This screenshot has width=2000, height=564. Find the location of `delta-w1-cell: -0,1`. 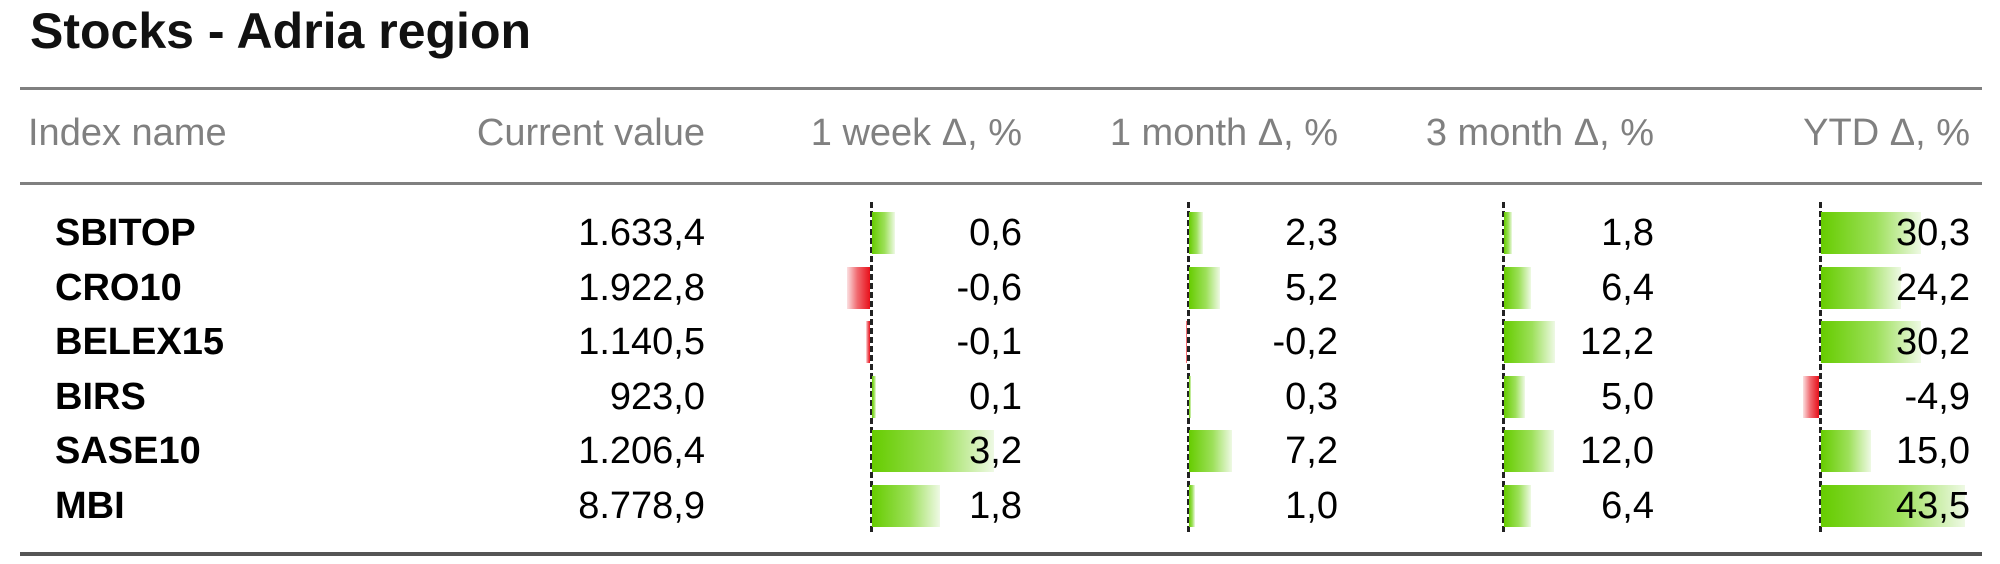

delta-w1-cell: -0,1 is located at coordinates (989, 342).